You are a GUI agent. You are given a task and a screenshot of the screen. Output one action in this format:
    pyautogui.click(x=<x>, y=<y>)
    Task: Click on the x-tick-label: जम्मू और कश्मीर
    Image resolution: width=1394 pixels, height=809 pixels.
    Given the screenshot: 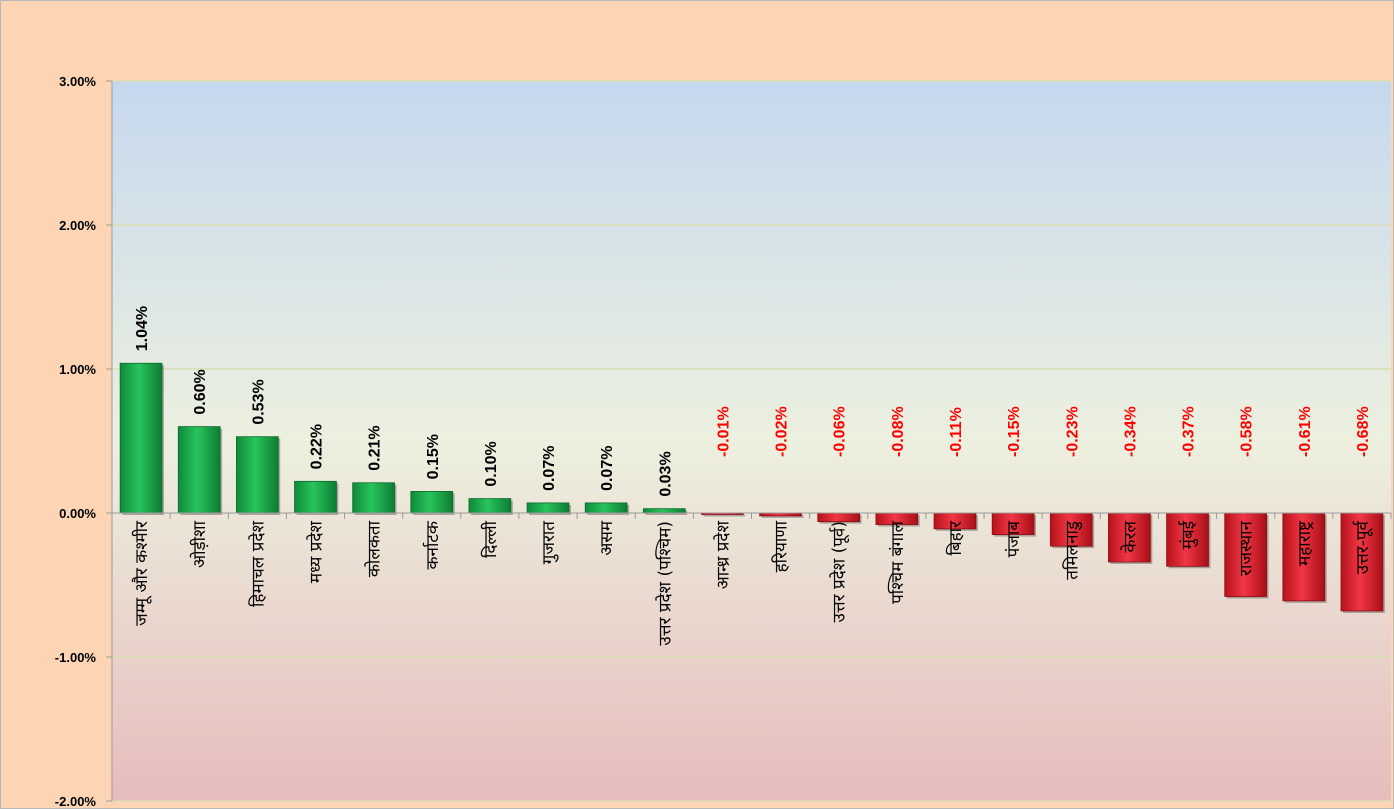 What is the action you would take?
    pyautogui.click(x=141, y=573)
    